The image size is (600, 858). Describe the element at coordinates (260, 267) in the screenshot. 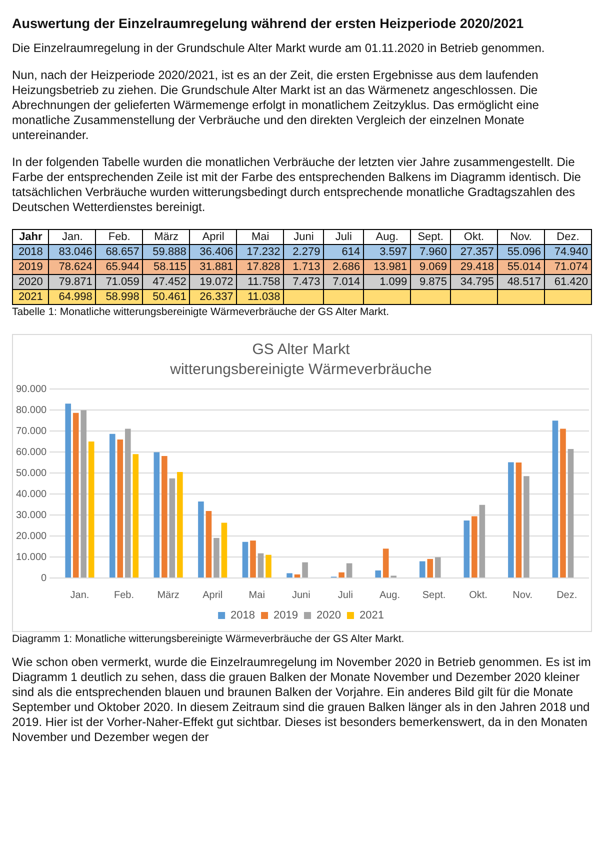

I see `data-label: 17.828` at that location.